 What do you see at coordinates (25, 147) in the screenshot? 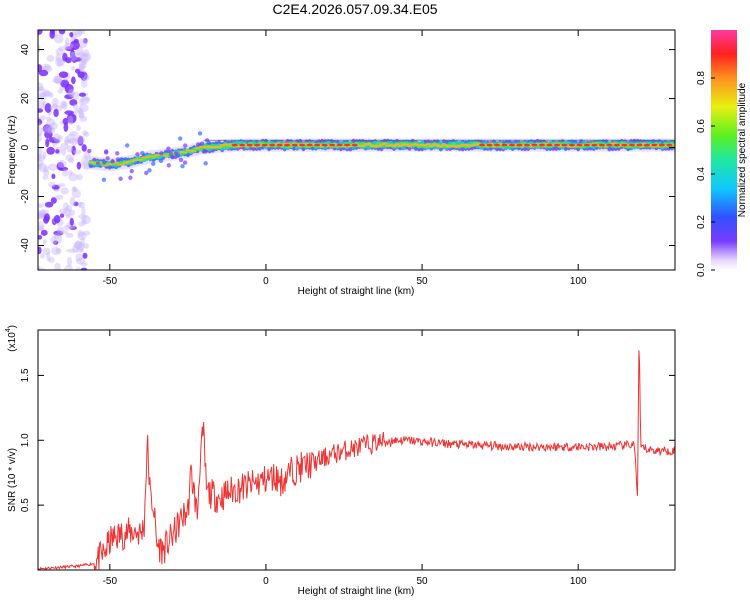
I see `spectrogram-y-tick-label: 0` at bounding box center [25, 147].